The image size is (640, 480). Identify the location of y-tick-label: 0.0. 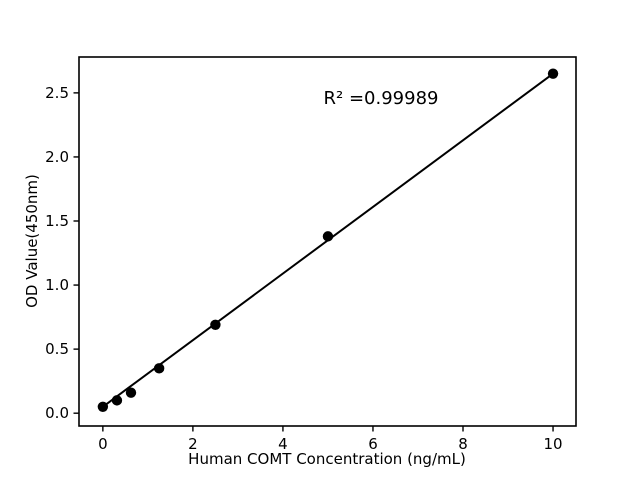
(57, 413).